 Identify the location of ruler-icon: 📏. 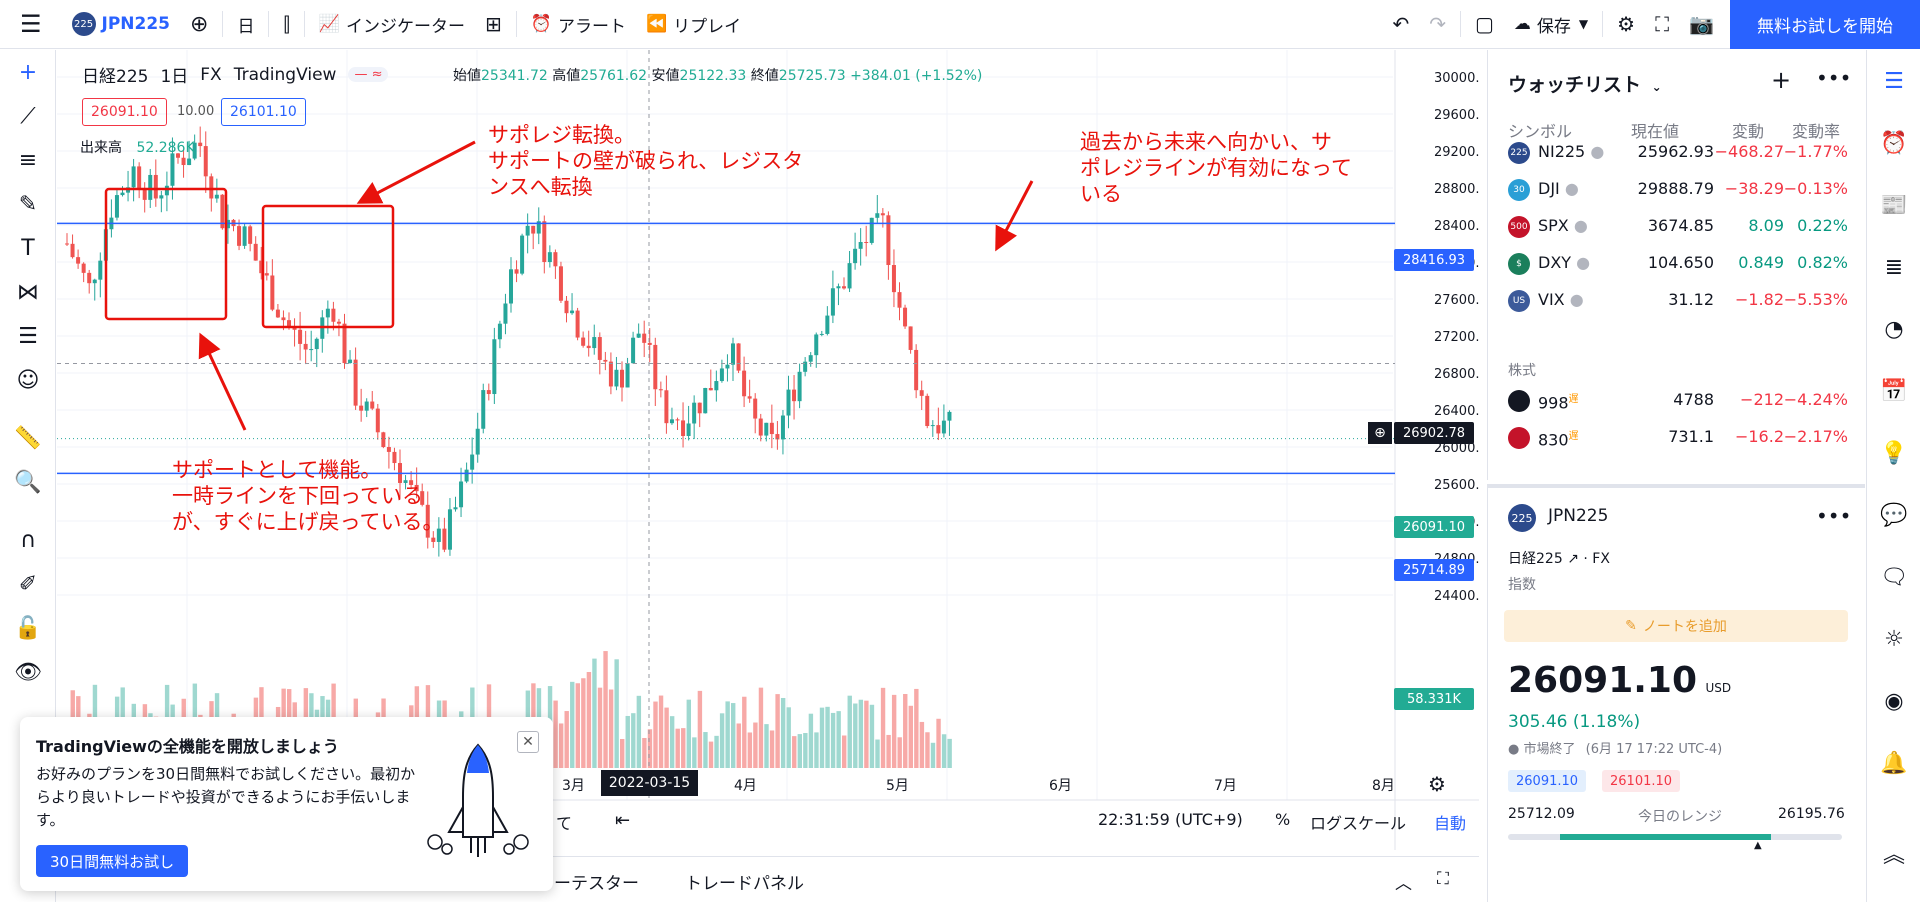
(28, 438).